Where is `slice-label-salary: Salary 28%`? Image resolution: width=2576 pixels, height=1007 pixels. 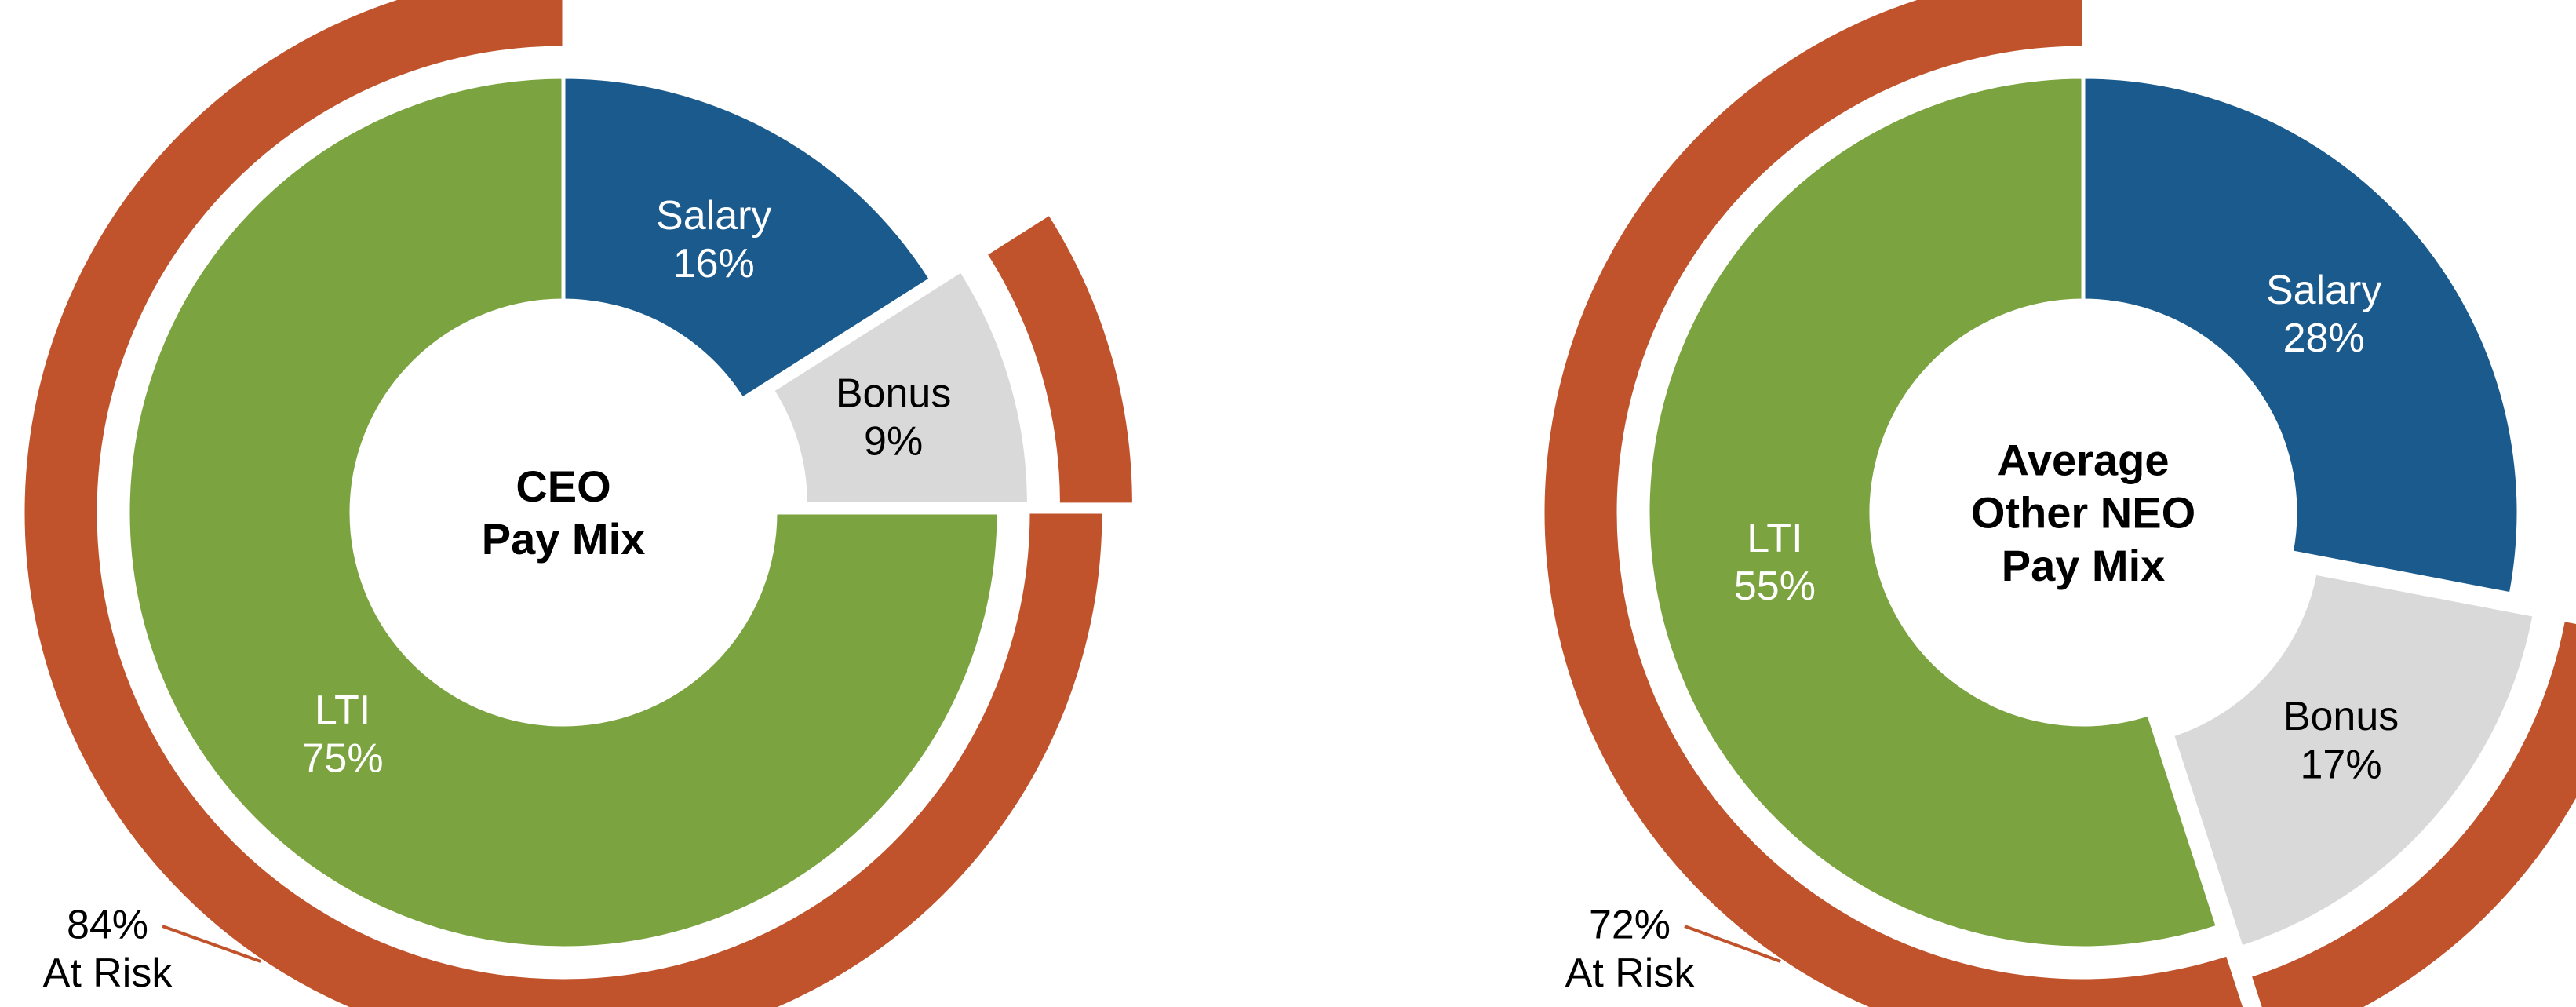
slice-label-salary: Salary 28% is located at coordinates (2323, 315).